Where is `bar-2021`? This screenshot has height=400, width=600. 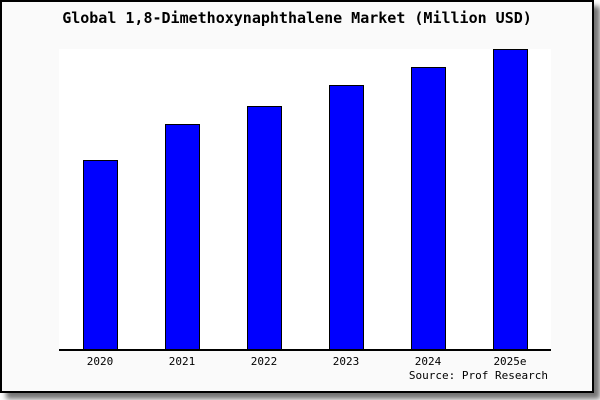
bar-2021 is located at coordinates (182, 236).